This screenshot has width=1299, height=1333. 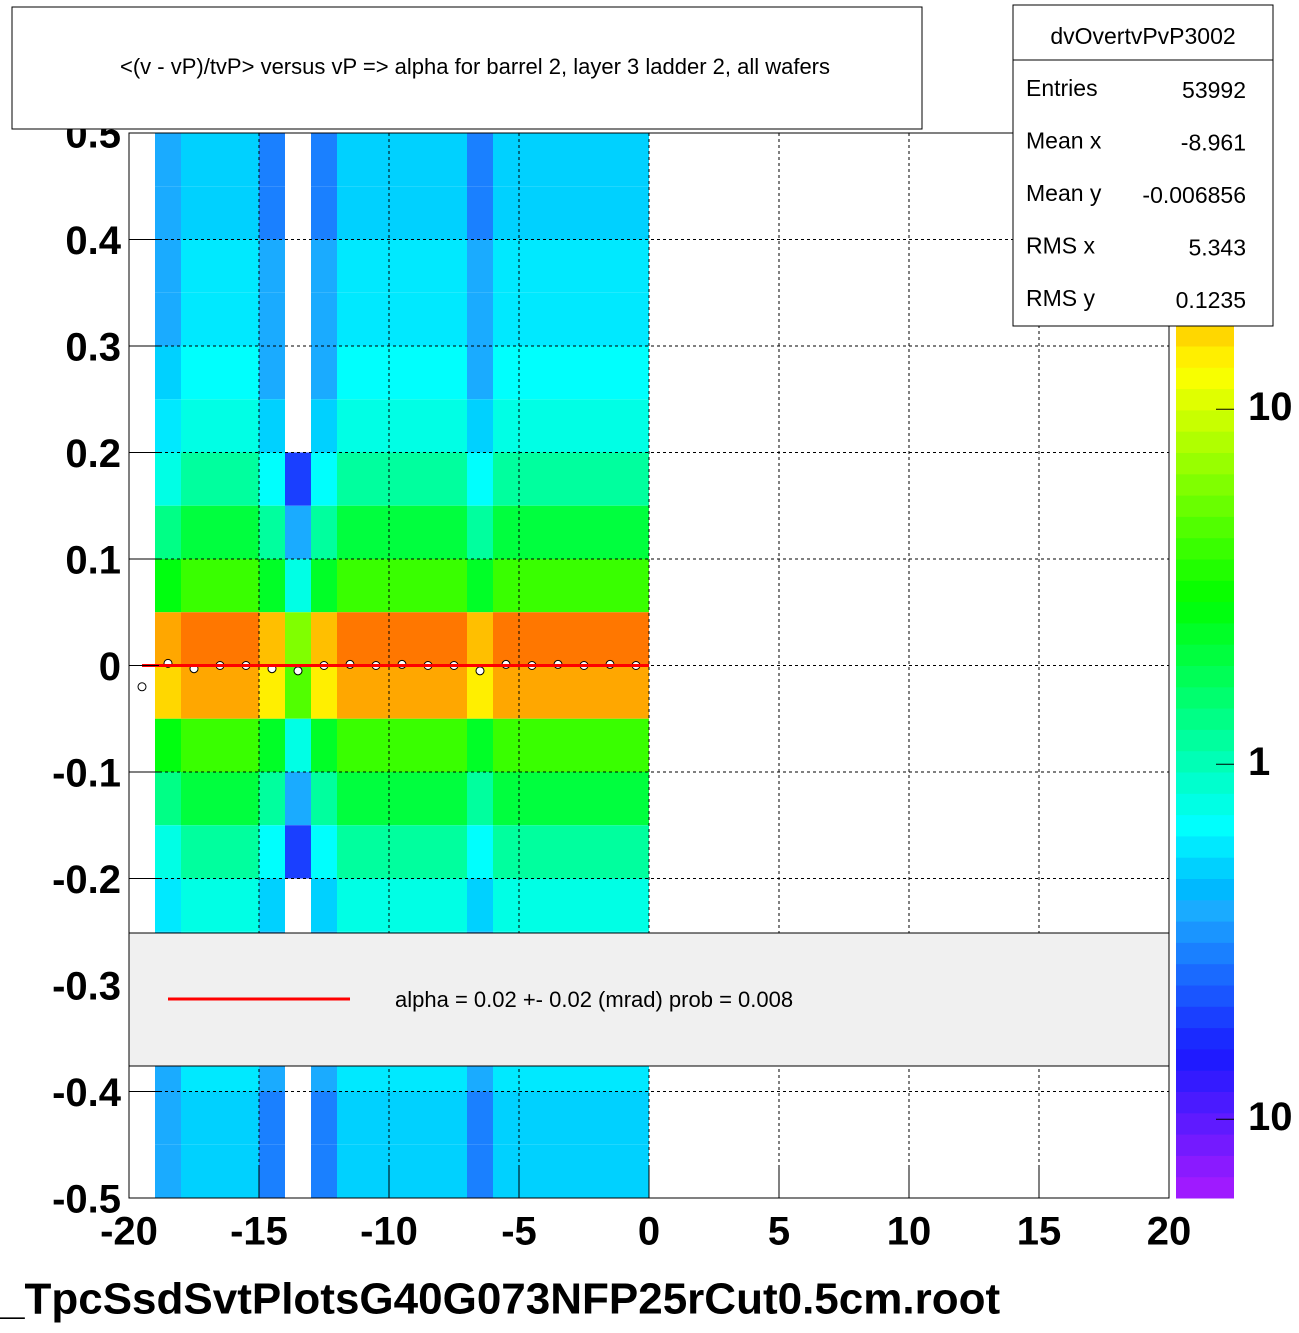 I want to click on stats-name: dvOvertvPvP3002, so click(x=1142, y=36).